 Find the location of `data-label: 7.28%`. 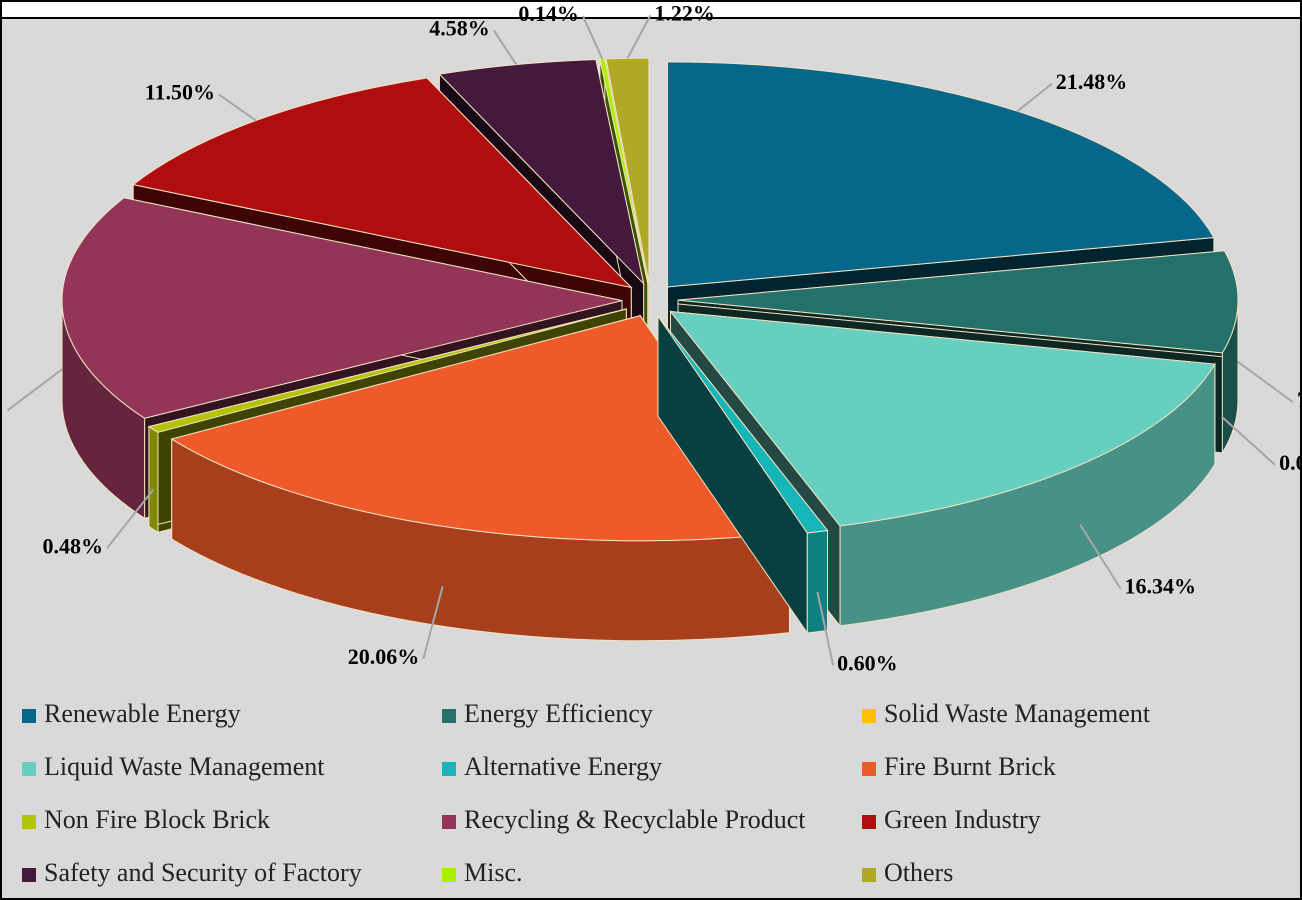

data-label: 7.28% is located at coordinates (1299, 399).